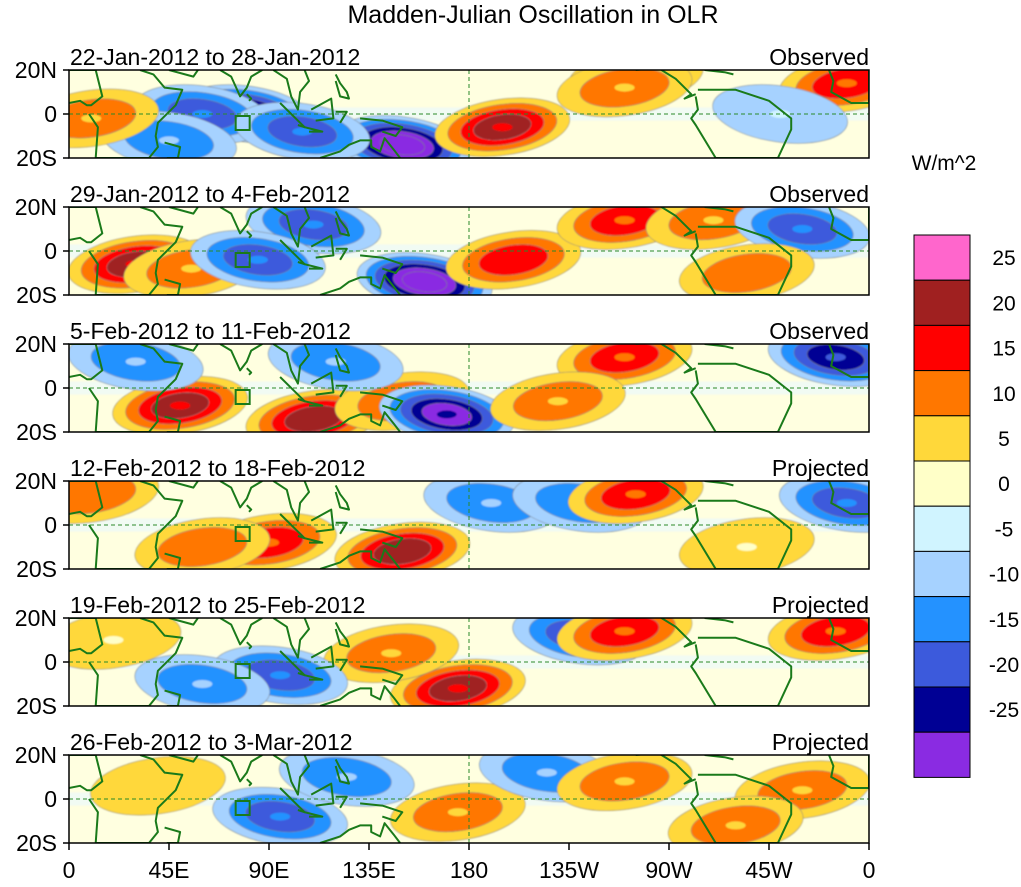  What do you see at coordinates (217, 605) in the screenshot?
I see `panel-period: 19-Feb-2012 to 25-Feb-2012` at bounding box center [217, 605].